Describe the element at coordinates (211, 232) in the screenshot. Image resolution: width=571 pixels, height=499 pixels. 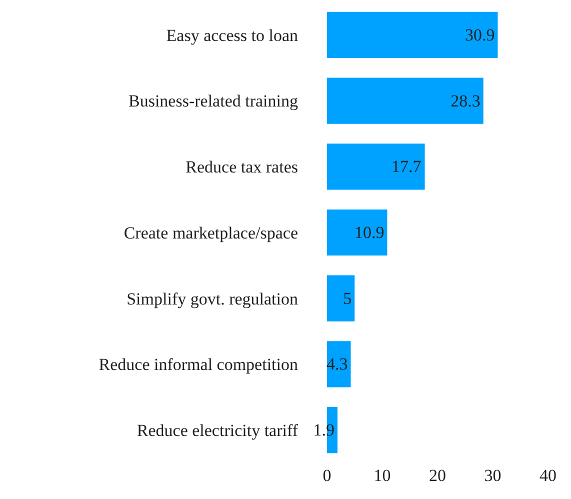
I see `y-tick-label: Create marketplace/space` at that location.